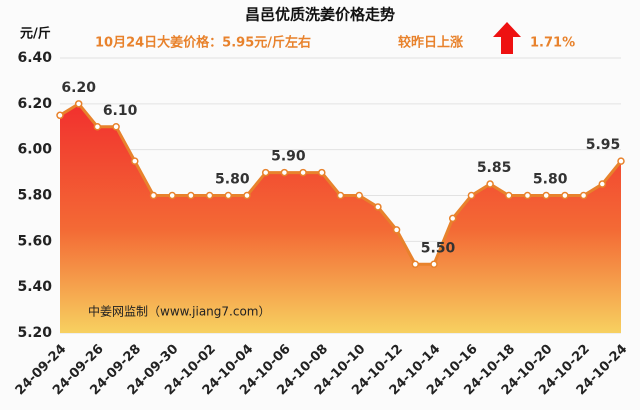 The width and height of the screenshot is (640, 410). Describe the element at coordinates (34, 58) in the screenshot. I see `y-tick-label: 6.40` at that location.